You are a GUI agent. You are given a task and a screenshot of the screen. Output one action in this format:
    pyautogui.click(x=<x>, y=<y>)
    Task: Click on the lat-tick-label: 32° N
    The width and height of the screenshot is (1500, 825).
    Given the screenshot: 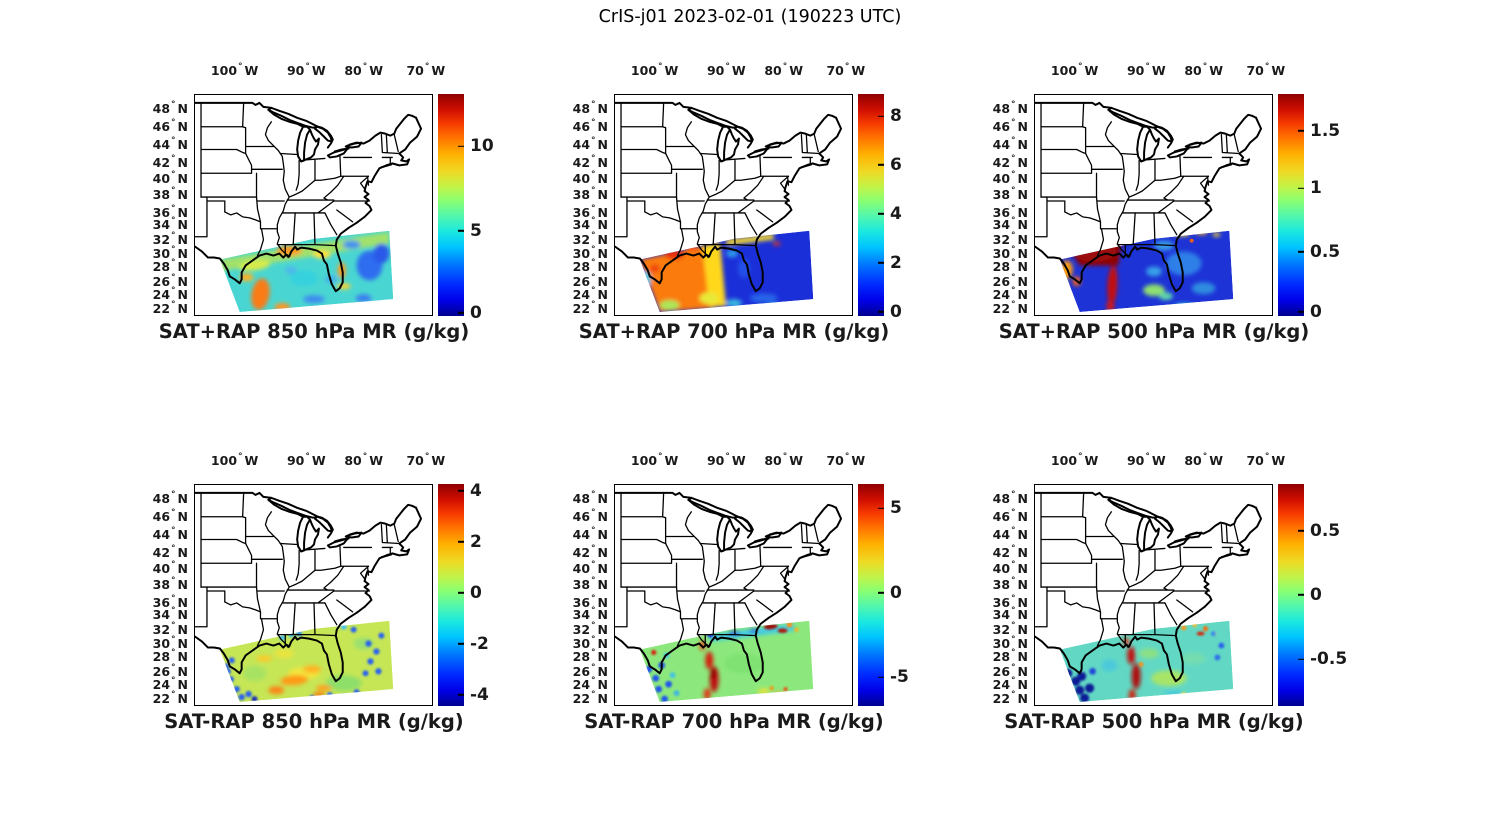 What is the action you would take?
    pyautogui.click(x=170, y=238)
    